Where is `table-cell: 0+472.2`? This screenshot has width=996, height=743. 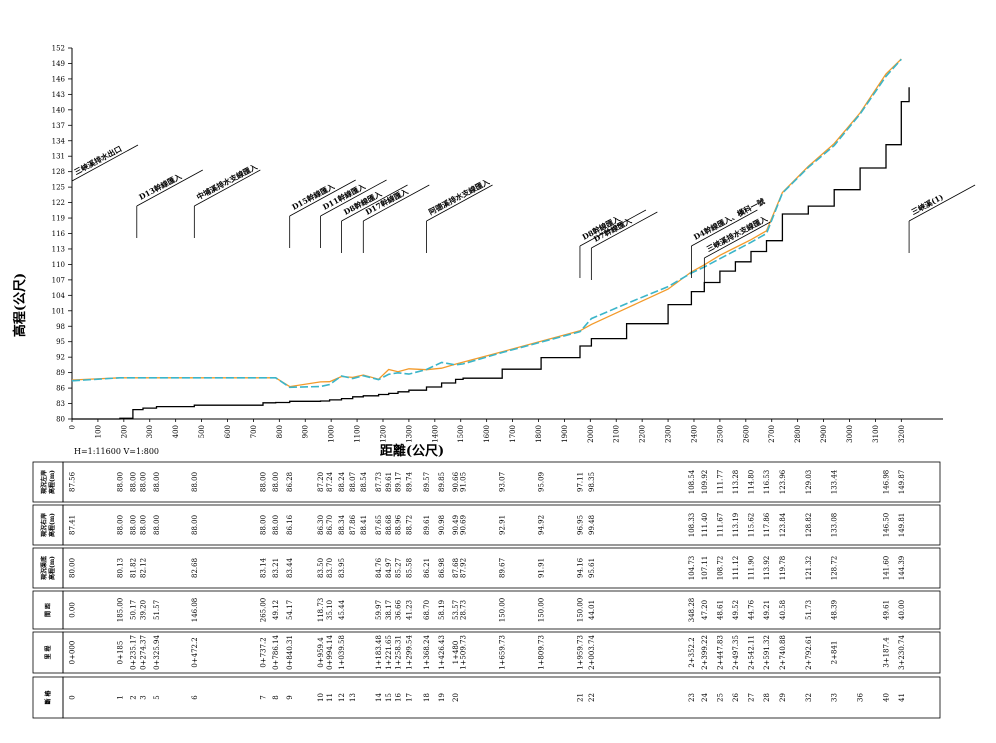
table-cell: 0+472.2 is located at coordinates (195, 652).